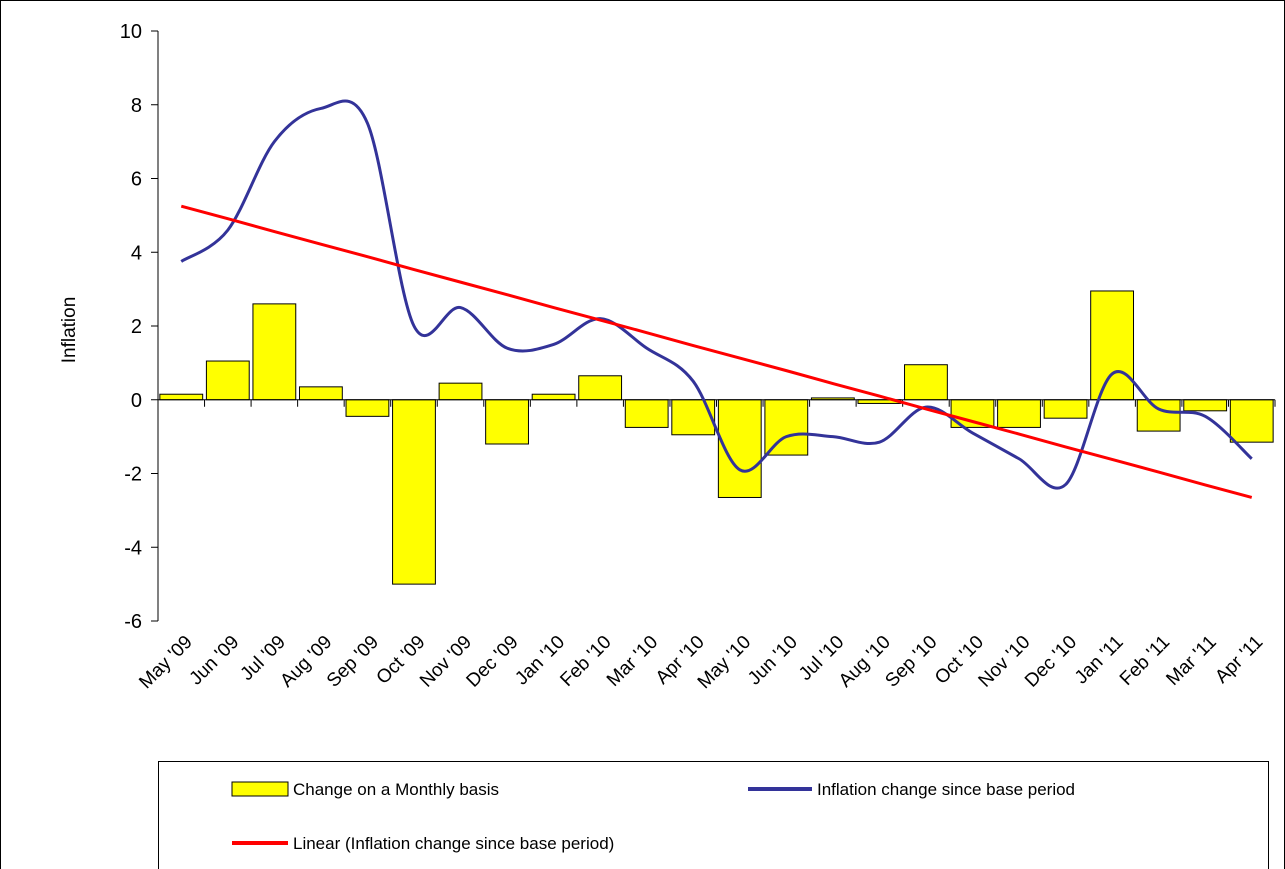 The height and width of the screenshot is (869, 1285). I want to click on legend-box, so click(713, 815).